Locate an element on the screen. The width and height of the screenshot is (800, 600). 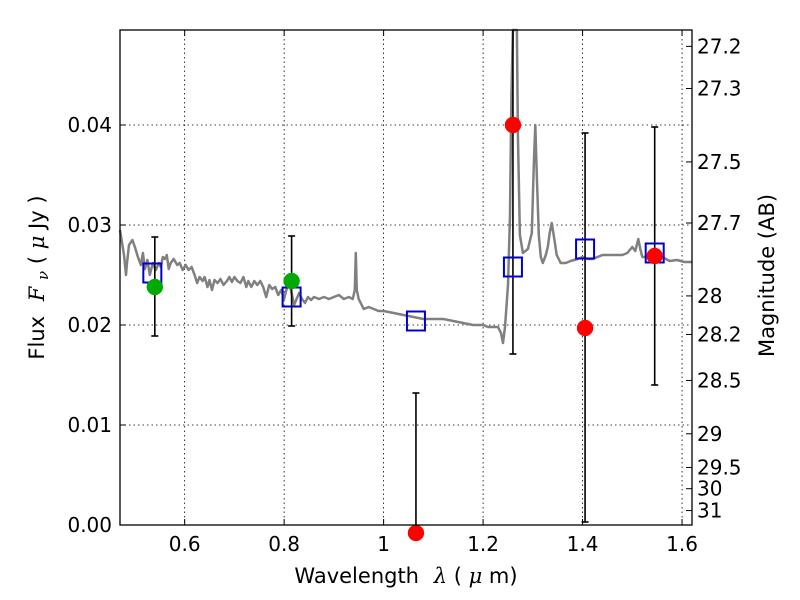
x-axis-label-unit-open: ( is located at coordinates (458, 576).